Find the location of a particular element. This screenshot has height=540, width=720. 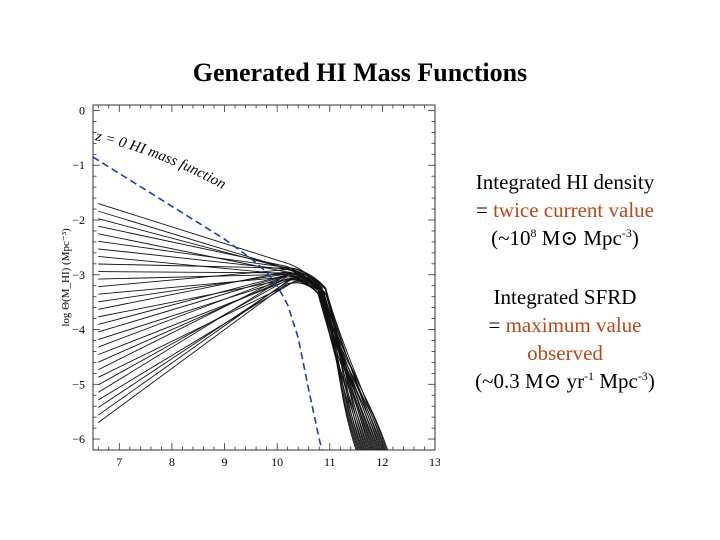

x-tick-label: 9 is located at coordinates (225, 462).